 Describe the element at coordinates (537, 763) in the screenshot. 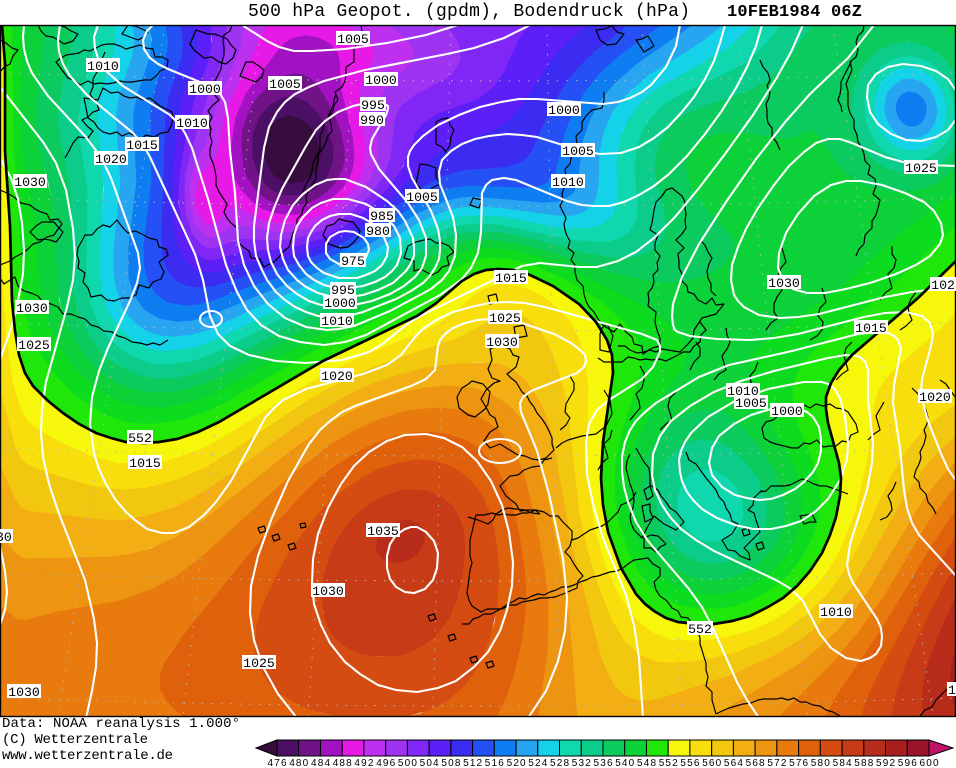

I see `svg-text: 524` at that location.